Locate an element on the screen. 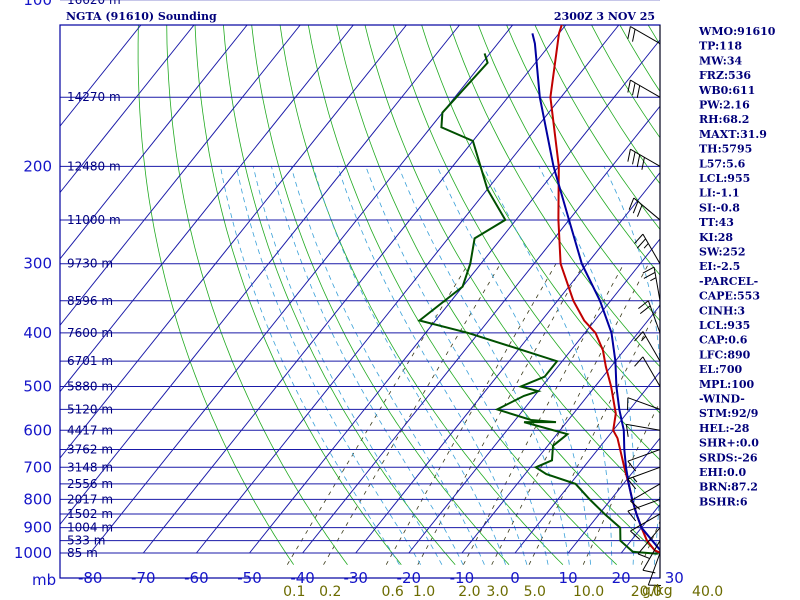 The height and width of the screenshot is (600, 800). height-label: 14270 m is located at coordinates (94, 97).